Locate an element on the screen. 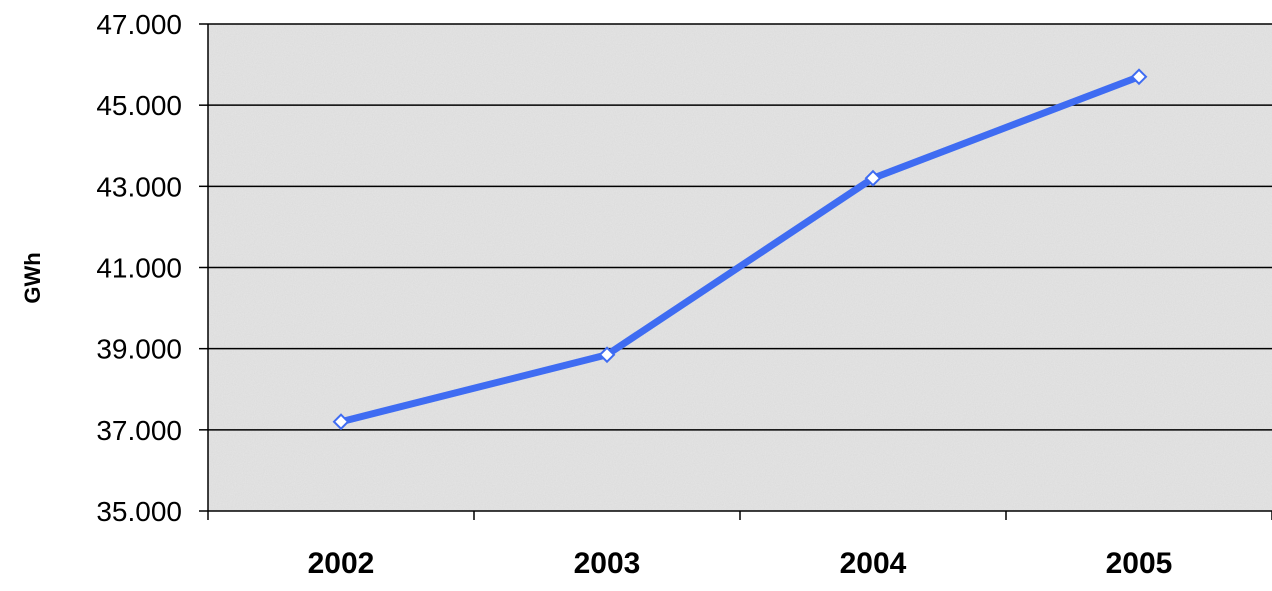 This screenshot has width=1272, height=591. y-axis-title: GWh is located at coordinates (32, 277).